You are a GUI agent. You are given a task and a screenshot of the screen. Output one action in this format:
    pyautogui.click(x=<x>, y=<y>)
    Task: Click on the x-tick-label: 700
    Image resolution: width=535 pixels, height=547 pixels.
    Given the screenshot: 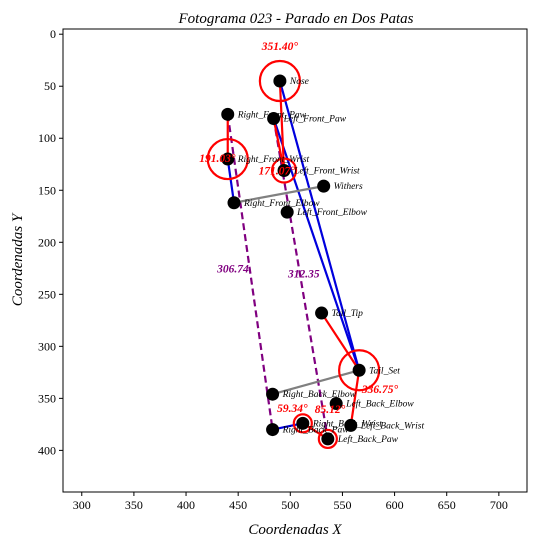 What is the action you would take?
    pyautogui.click(x=499, y=505)
    